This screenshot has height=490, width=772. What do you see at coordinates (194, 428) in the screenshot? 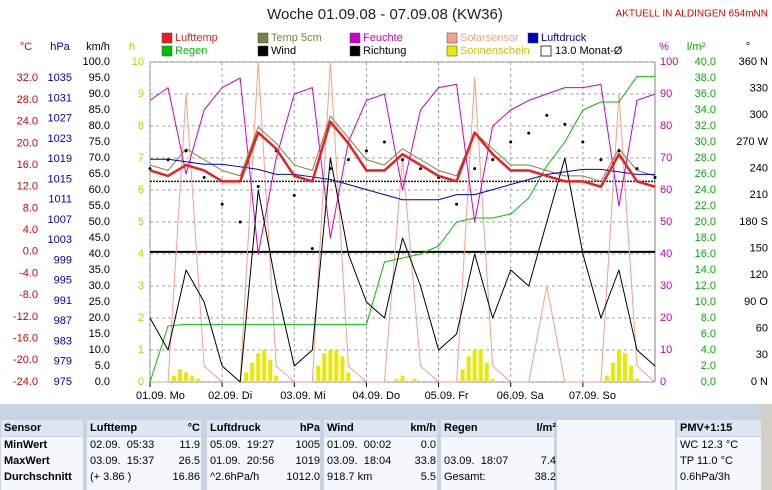
I see `table-cell-text: °C` at bounding box center [194, 428].